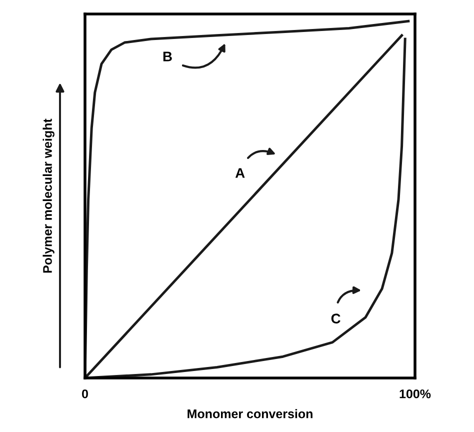 This screenshot has height=432, width=474. Describe the element at coordinates (250, 413) in the screenshot. I see `x-axis-title: Monomer conversion` at that location.